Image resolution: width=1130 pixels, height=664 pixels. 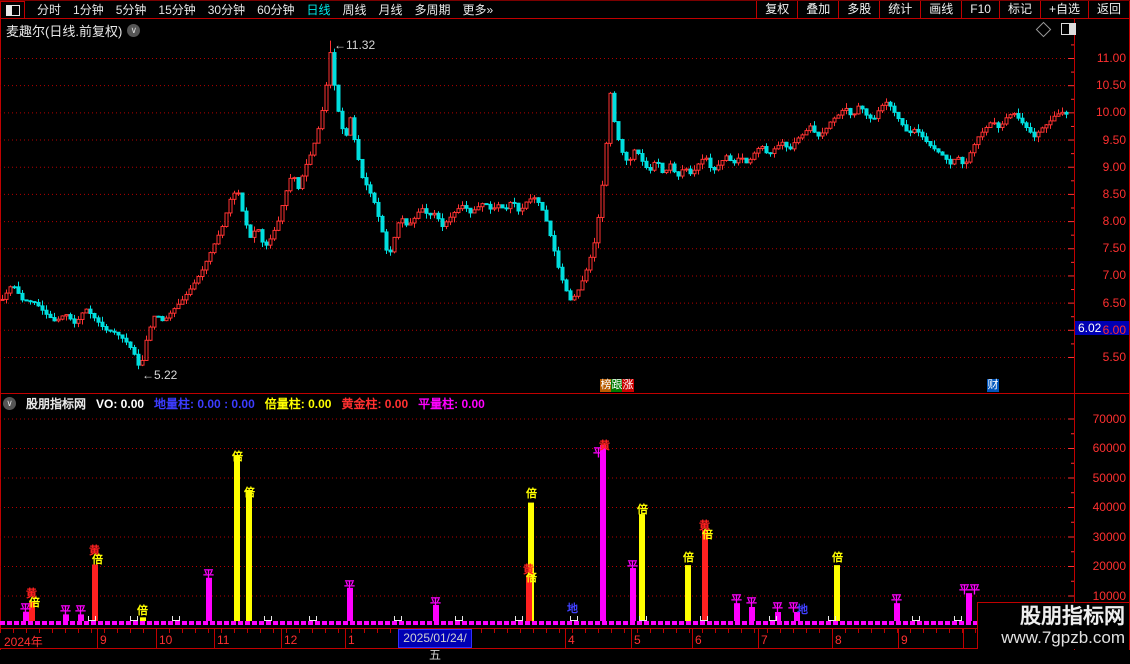 I want to click on badge-榜: 榜, so click(x=606, y=385).